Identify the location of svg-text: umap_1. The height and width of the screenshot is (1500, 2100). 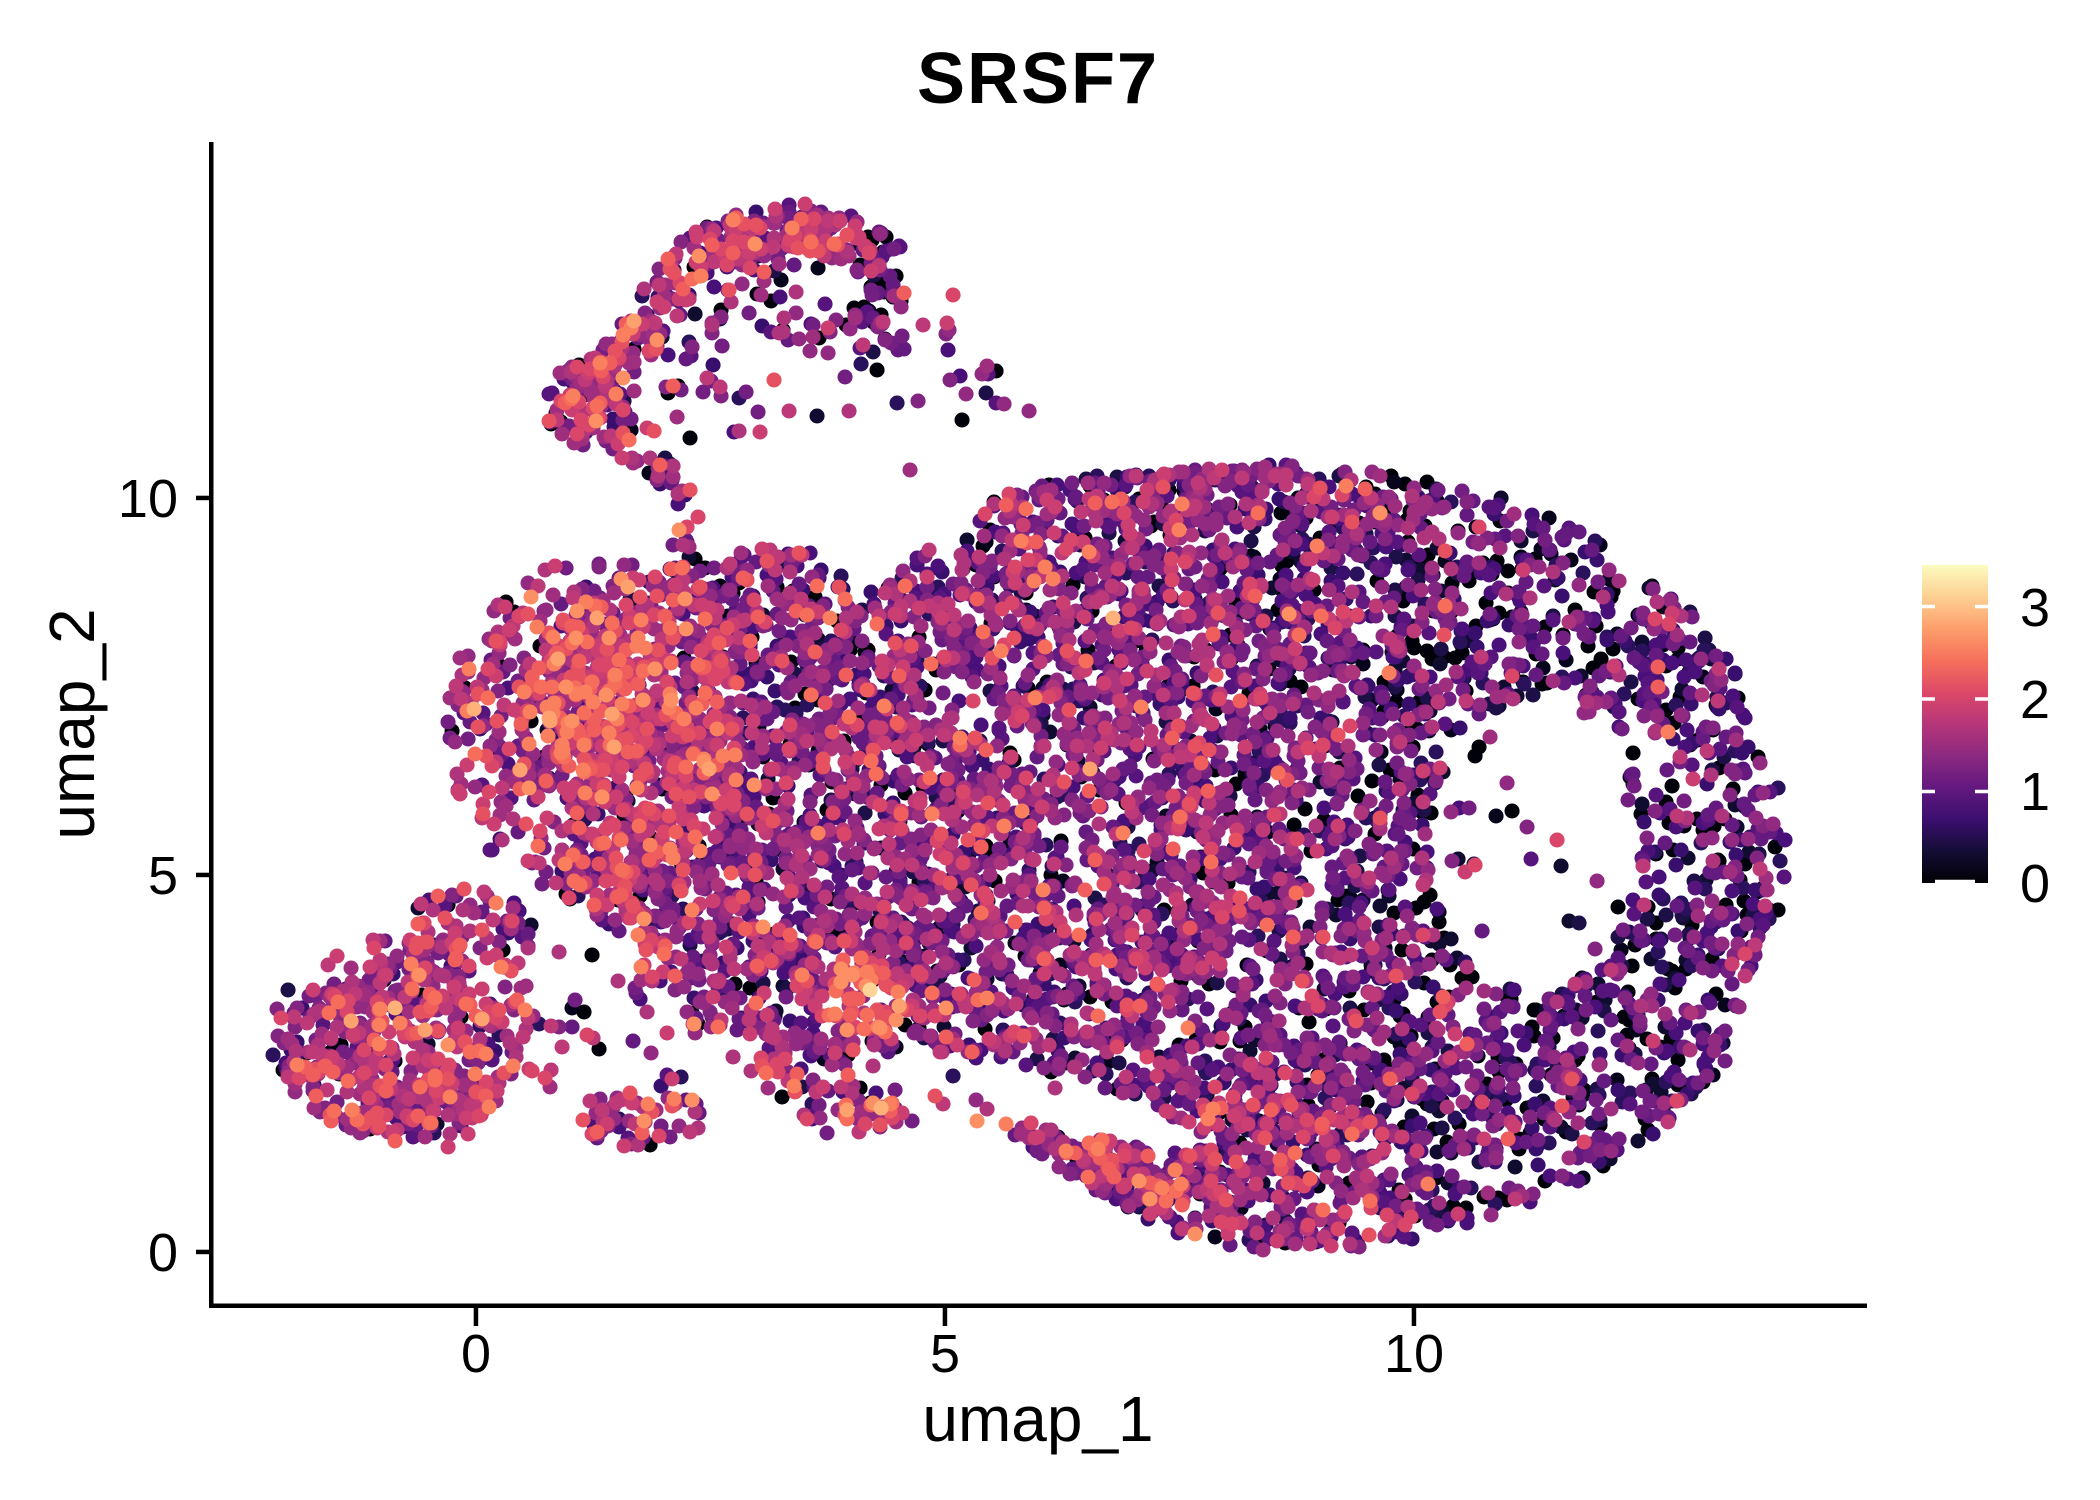
(1037, 1419).